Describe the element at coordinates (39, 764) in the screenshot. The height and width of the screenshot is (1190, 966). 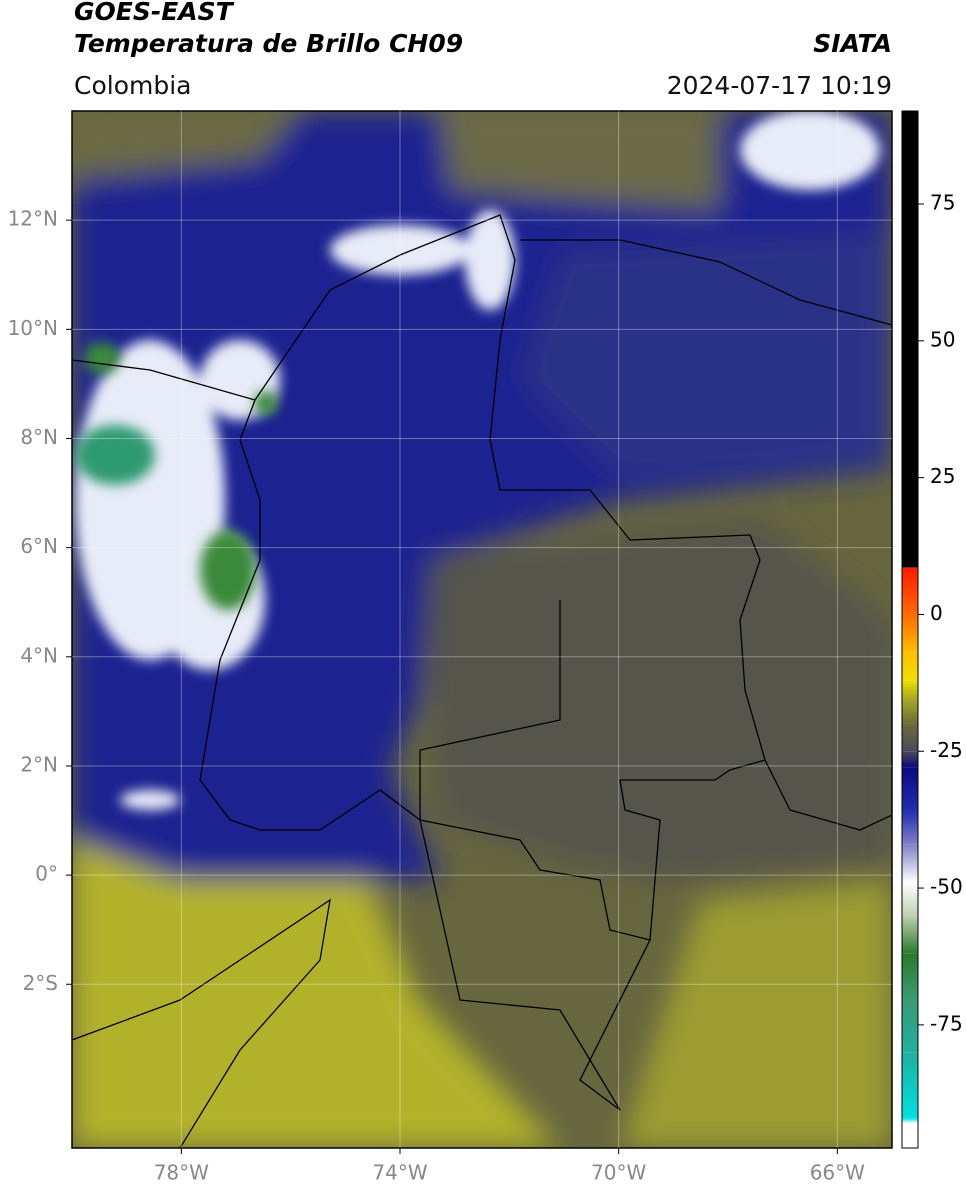
I see `y-tick-label: 2°N` at that location.